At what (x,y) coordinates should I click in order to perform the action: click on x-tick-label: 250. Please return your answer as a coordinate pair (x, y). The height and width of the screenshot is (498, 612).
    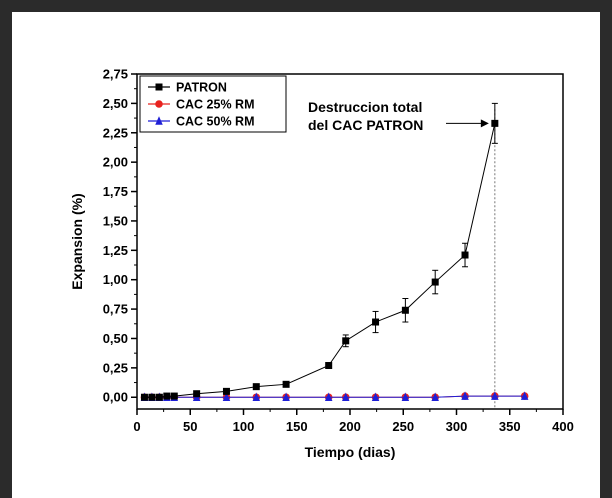
    Looking at the image, I should click on (403, 426).